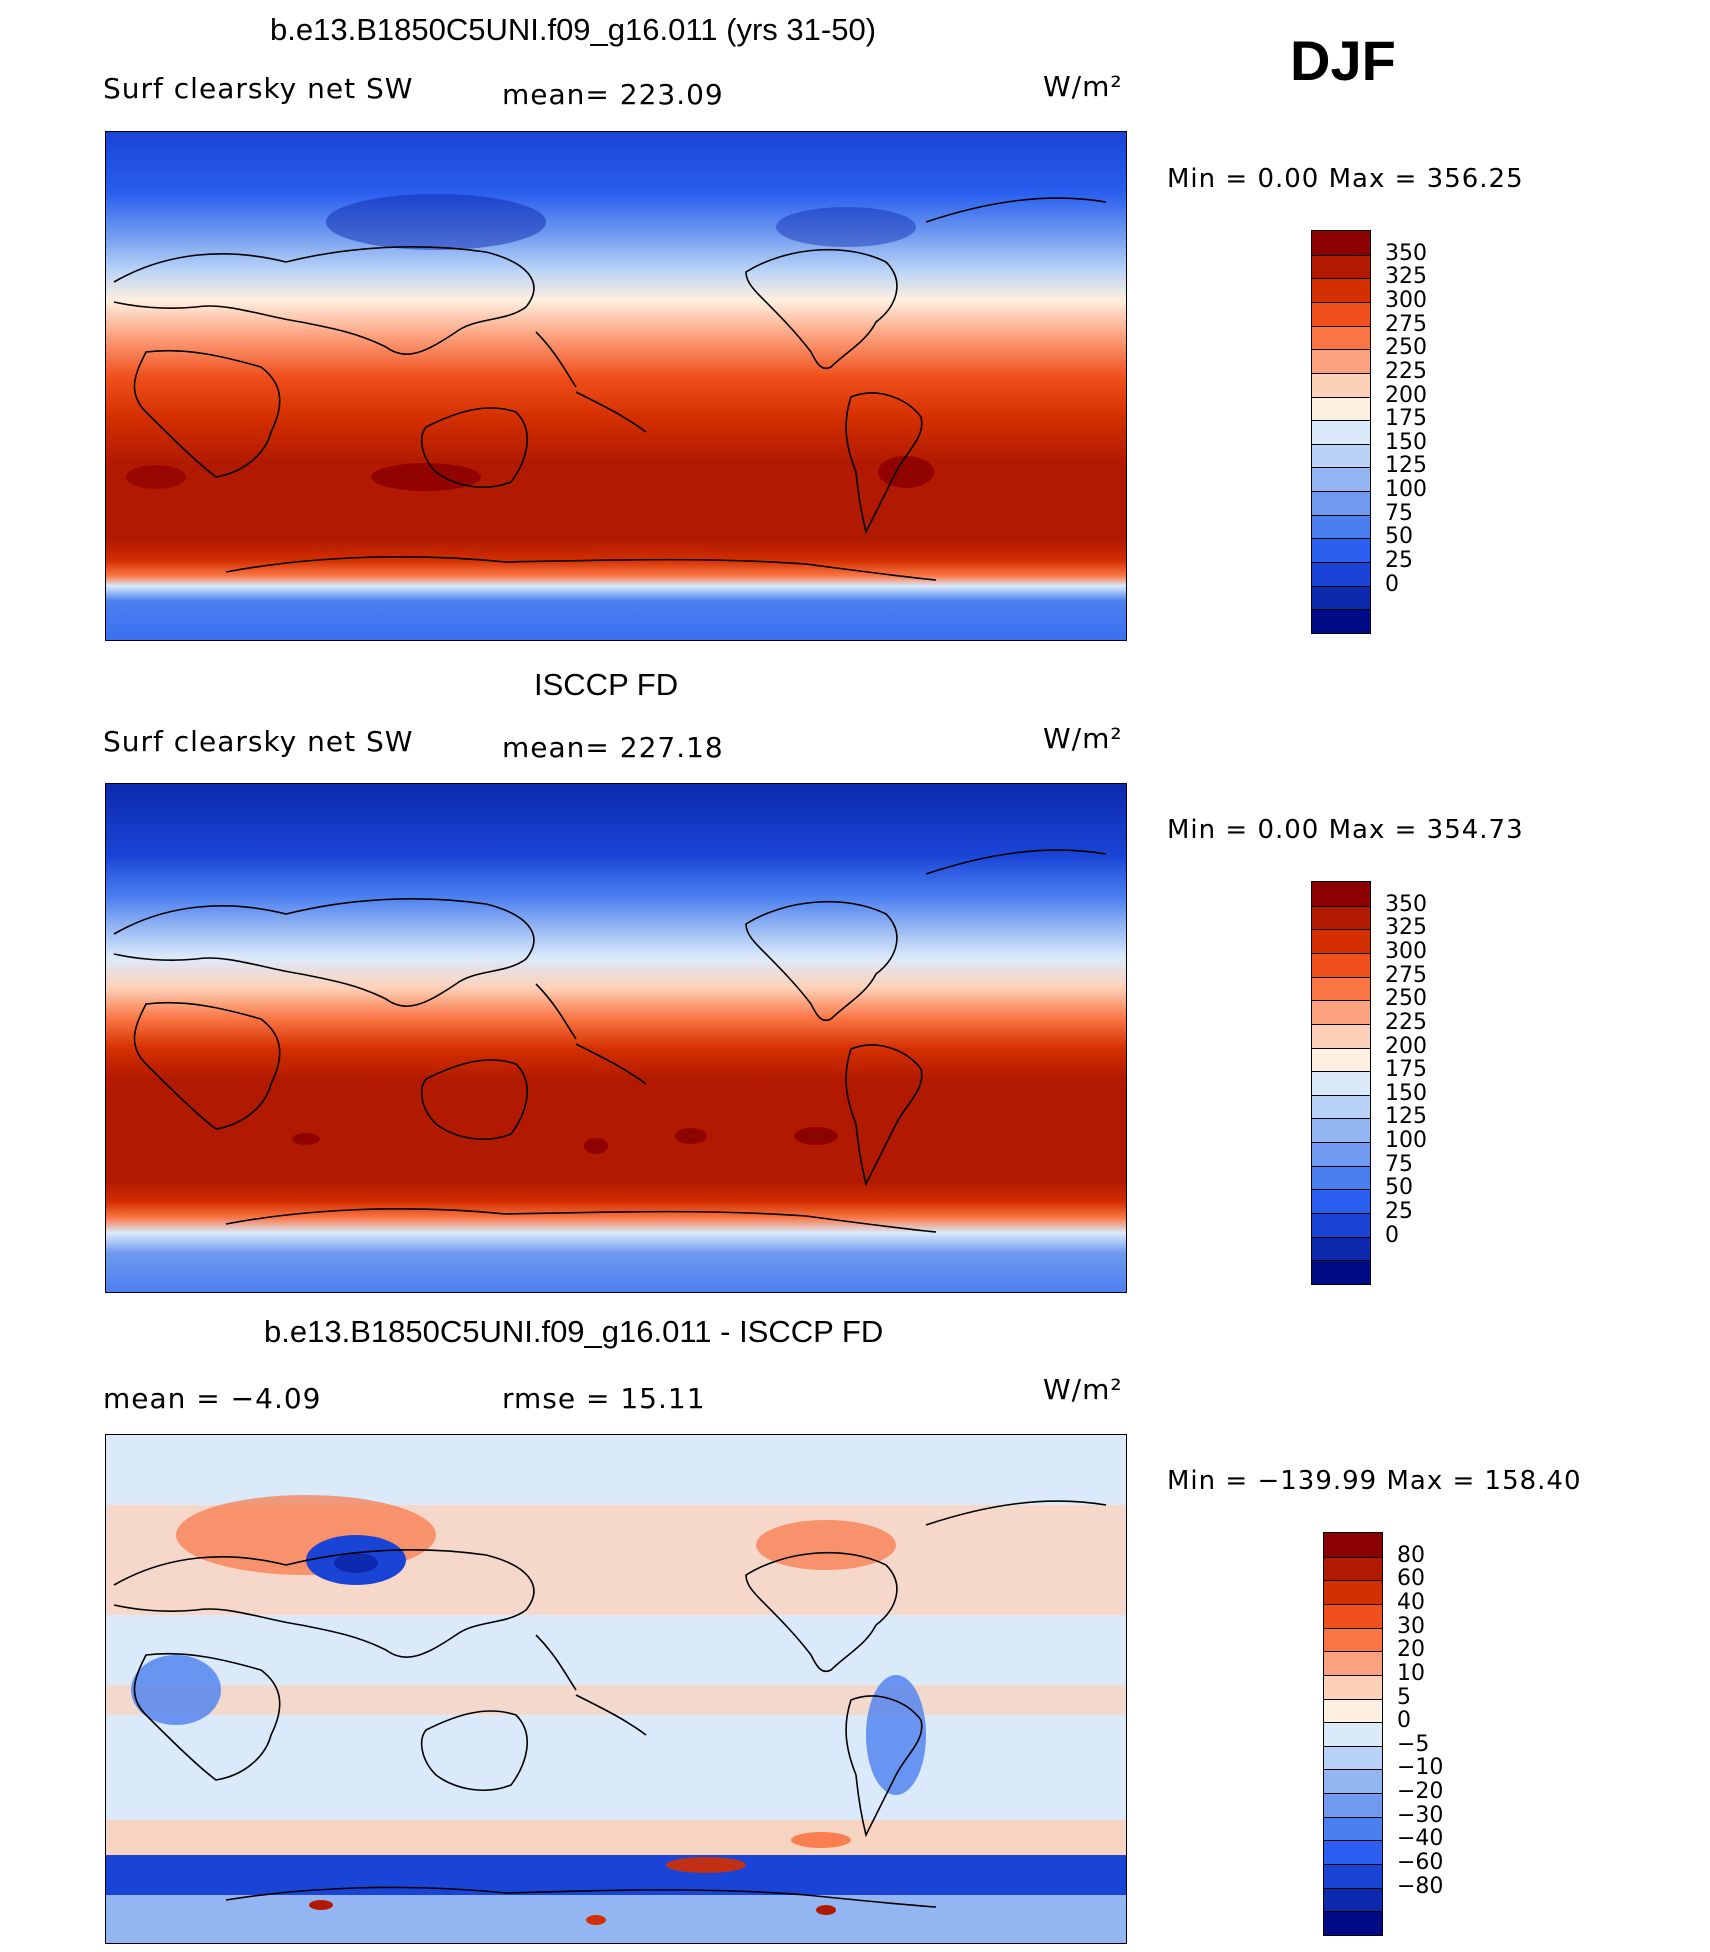 The image size is (1710, 1952). Describe the element at coordinates (1420, 1886) in the screenshot. I see `colorbar-tick-label: −80` at that location.